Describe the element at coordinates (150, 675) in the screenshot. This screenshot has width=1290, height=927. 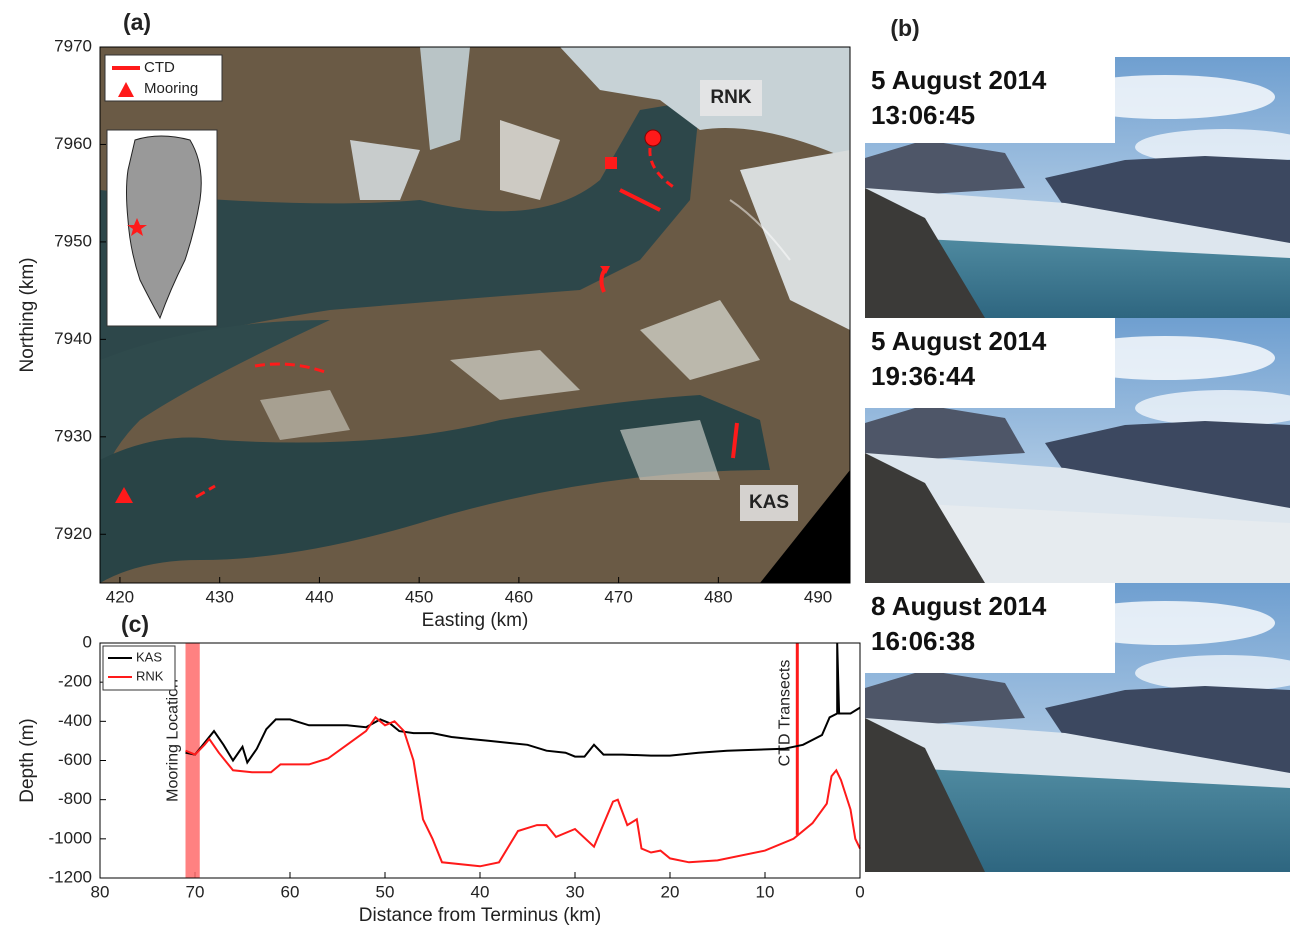
I see `legend-label: RNK` at that location.